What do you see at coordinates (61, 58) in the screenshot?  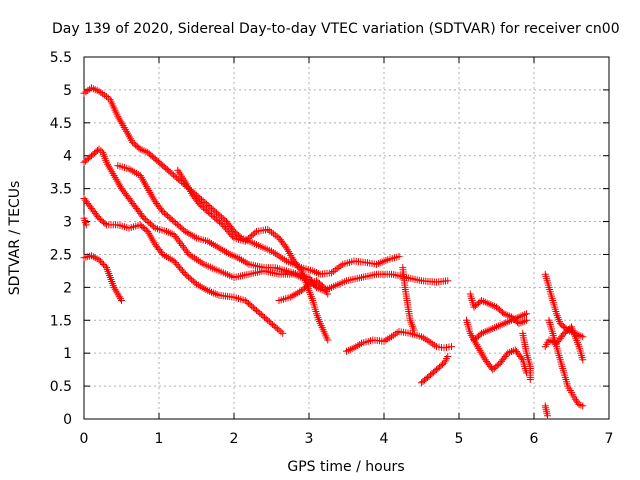 I see `y-tick-label: 5.5` at bounding box center [61, 58].